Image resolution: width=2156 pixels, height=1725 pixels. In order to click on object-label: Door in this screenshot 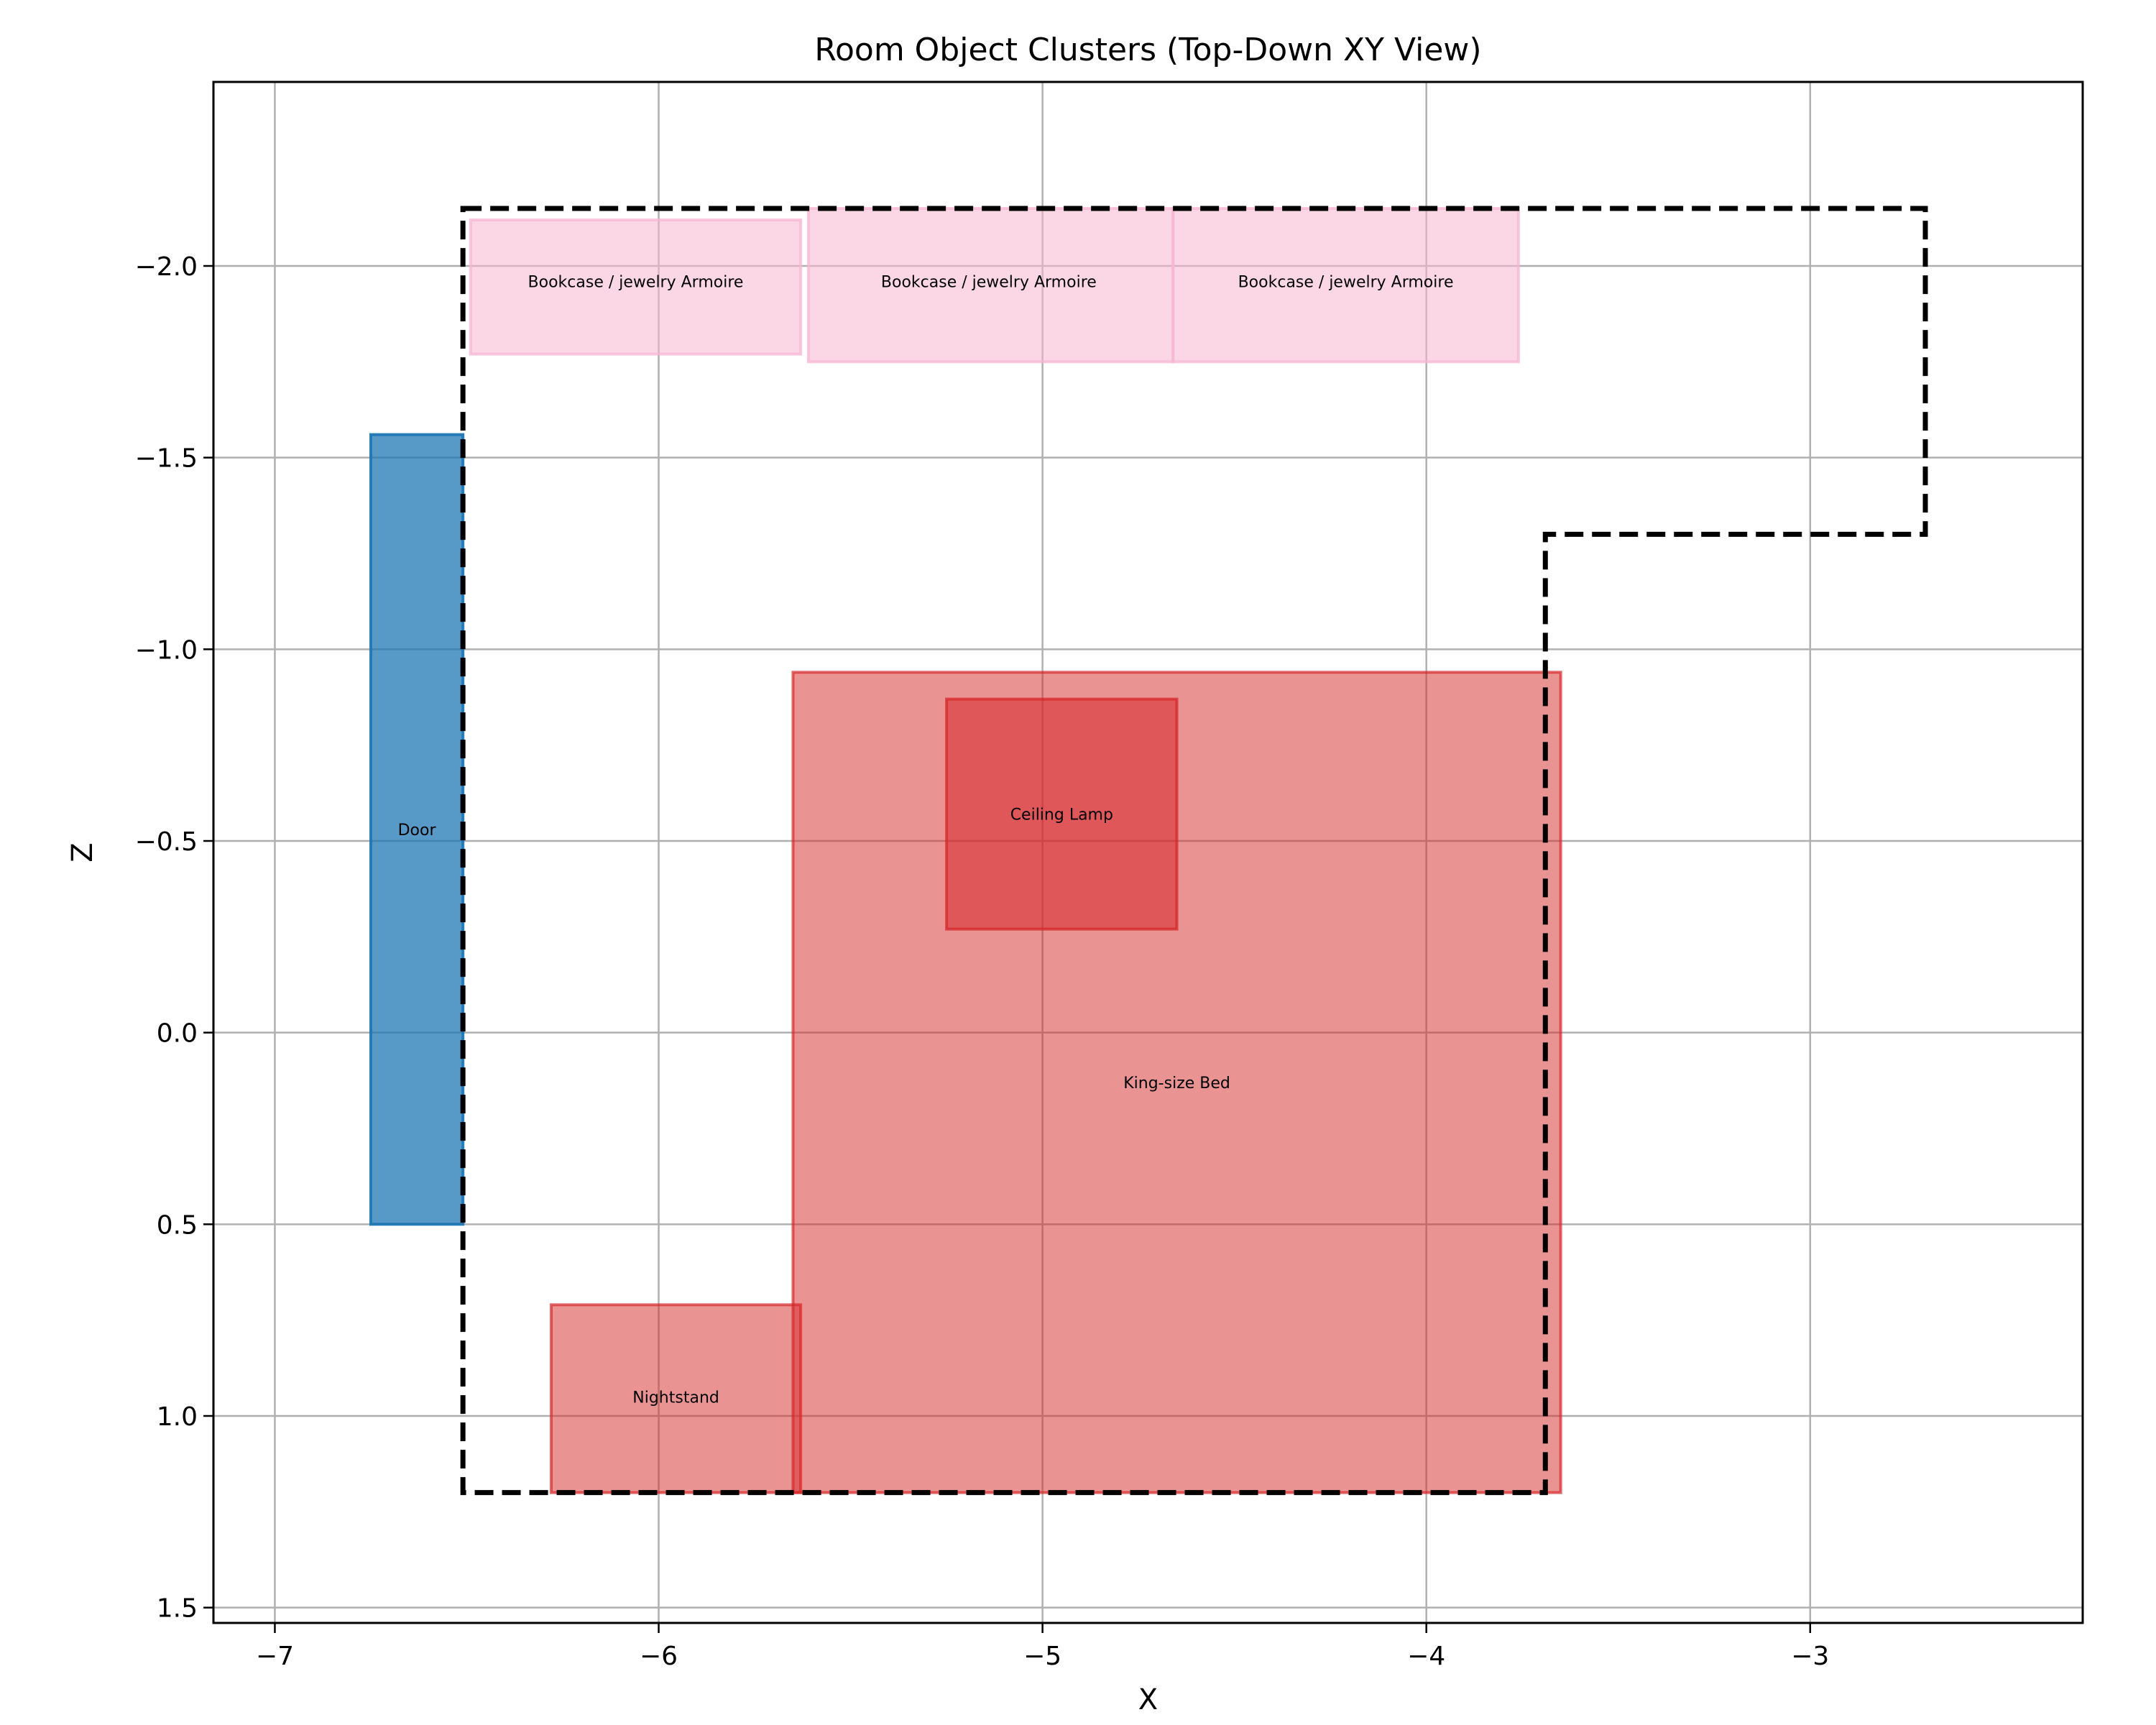, I will do `click(417, 831)`.